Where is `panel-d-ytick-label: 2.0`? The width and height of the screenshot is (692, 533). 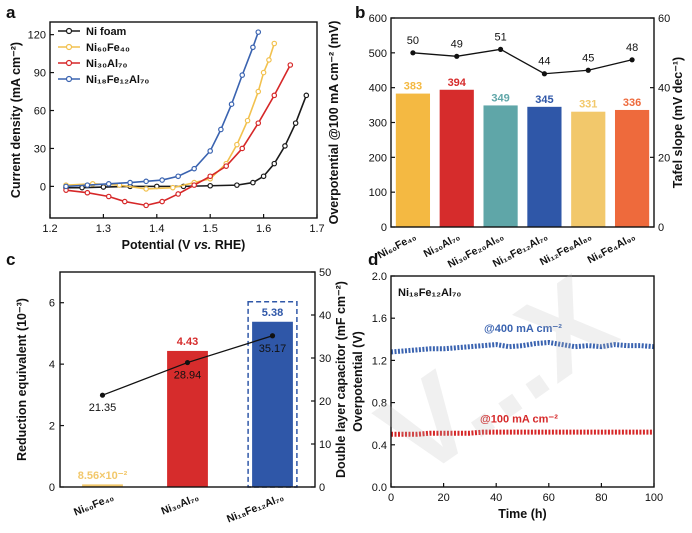
panel-d-ytick-label: 2.0 is located at coordinates (379, 277).